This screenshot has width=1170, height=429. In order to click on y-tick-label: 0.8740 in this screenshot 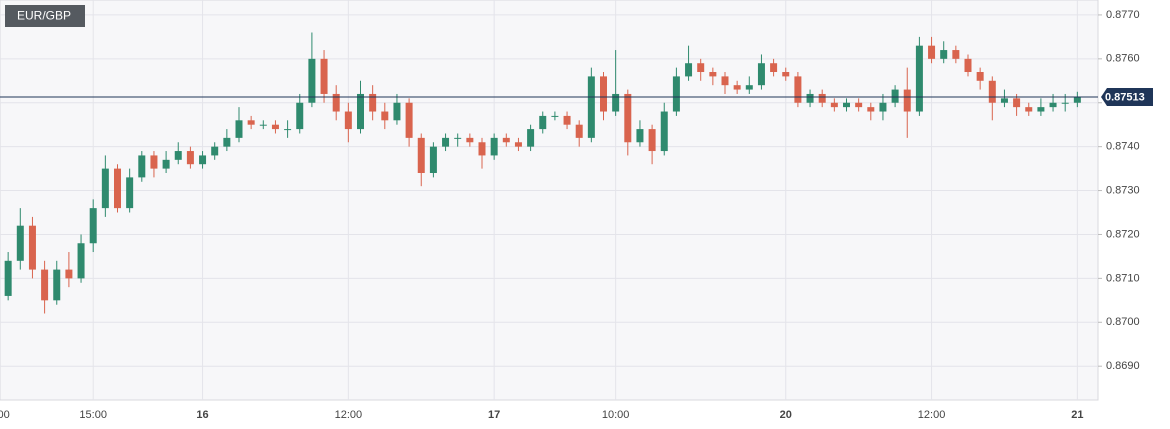, I will do `click(1123, 147)`.